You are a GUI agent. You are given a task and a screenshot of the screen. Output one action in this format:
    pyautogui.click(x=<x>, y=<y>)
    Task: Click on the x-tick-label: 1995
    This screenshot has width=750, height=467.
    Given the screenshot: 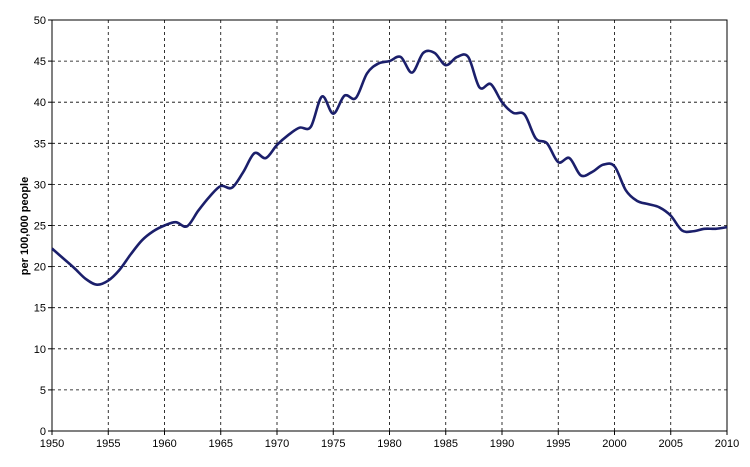 What is the action you would take?
    pyautogui.click(x=558, y=444)
    